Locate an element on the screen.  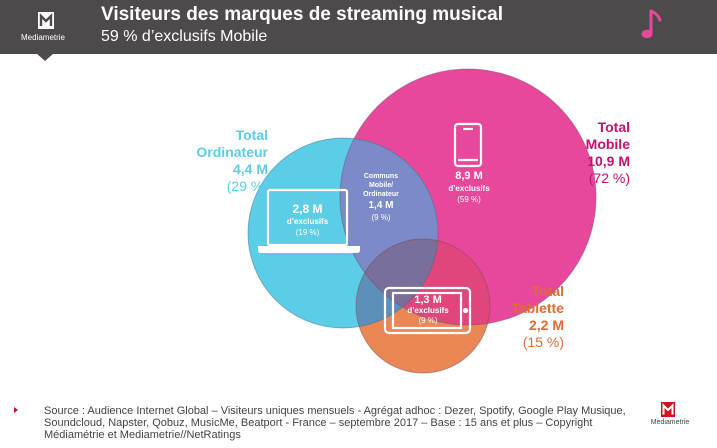
laptop-icon is located at coordinates (309, 220).